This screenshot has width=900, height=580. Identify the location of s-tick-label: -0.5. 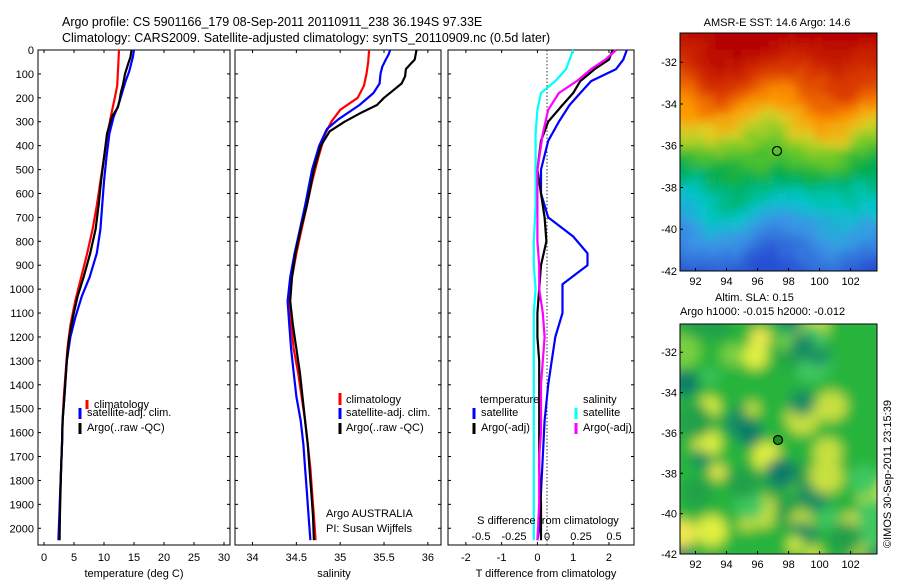
(481, 537).